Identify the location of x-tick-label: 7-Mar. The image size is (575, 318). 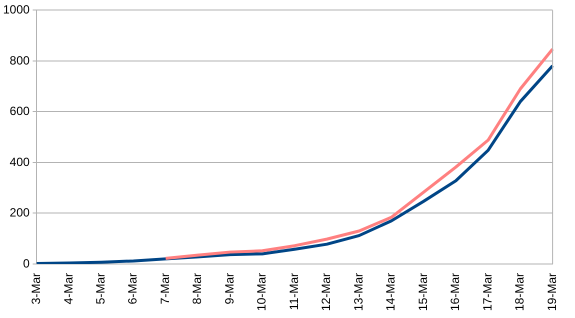
(165, 288).